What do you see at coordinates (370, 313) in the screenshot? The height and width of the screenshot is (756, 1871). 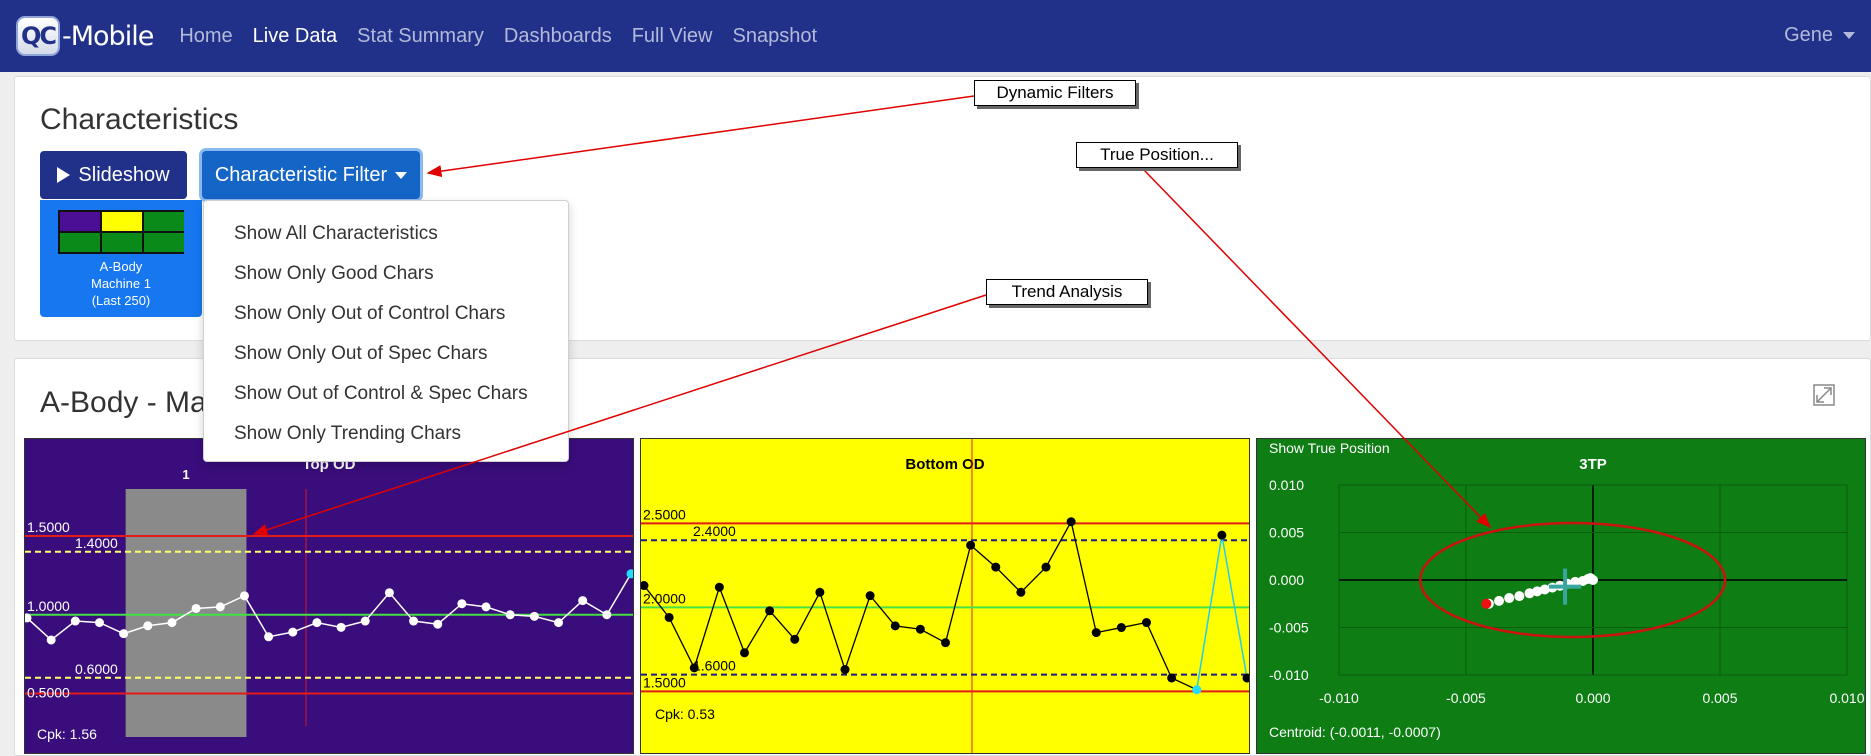 I see `menu-item-out-of-control: Show Only Out of Control Chars` at bounding box center [370, 313].